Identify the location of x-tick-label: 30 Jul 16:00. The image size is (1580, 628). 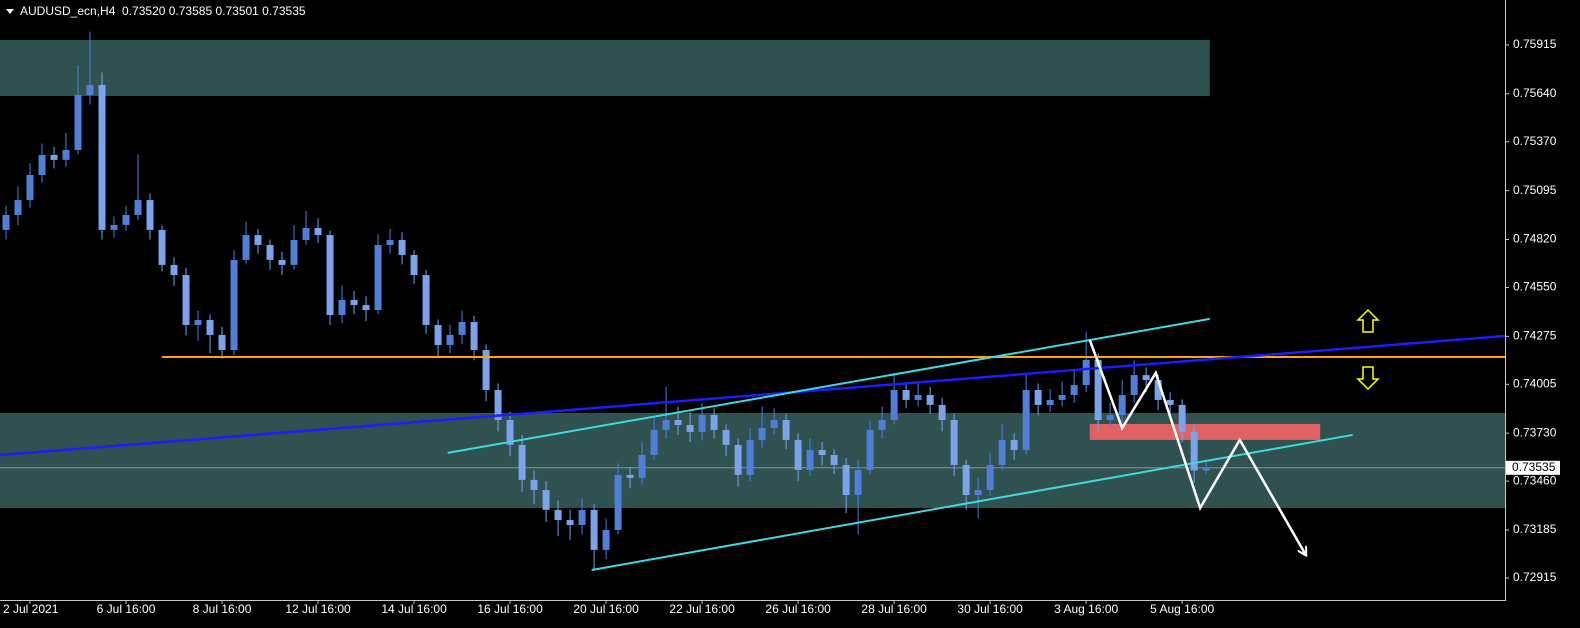
(990, 609).